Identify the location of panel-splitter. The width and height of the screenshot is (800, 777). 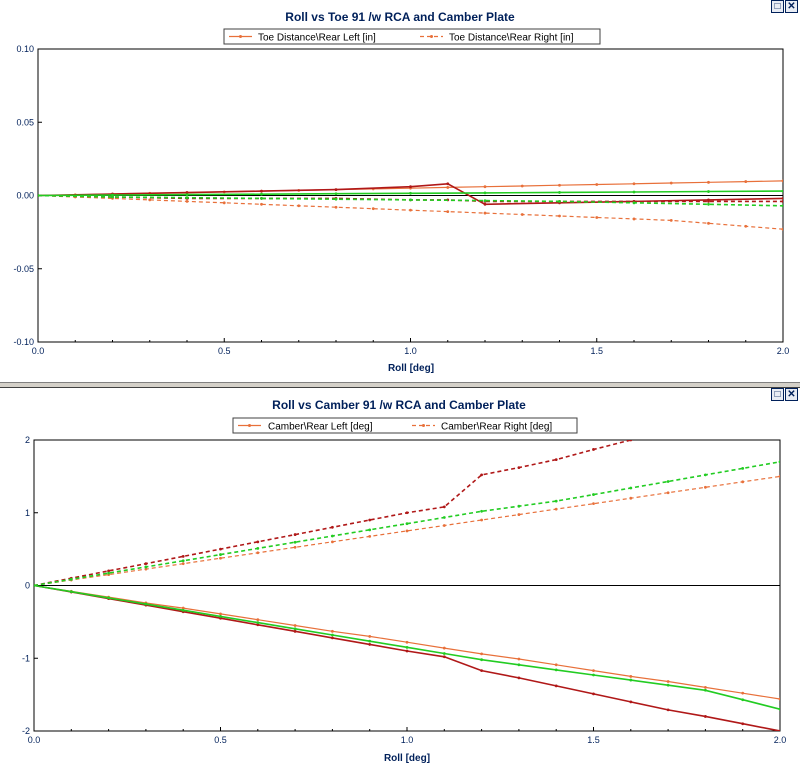
(400, 385).